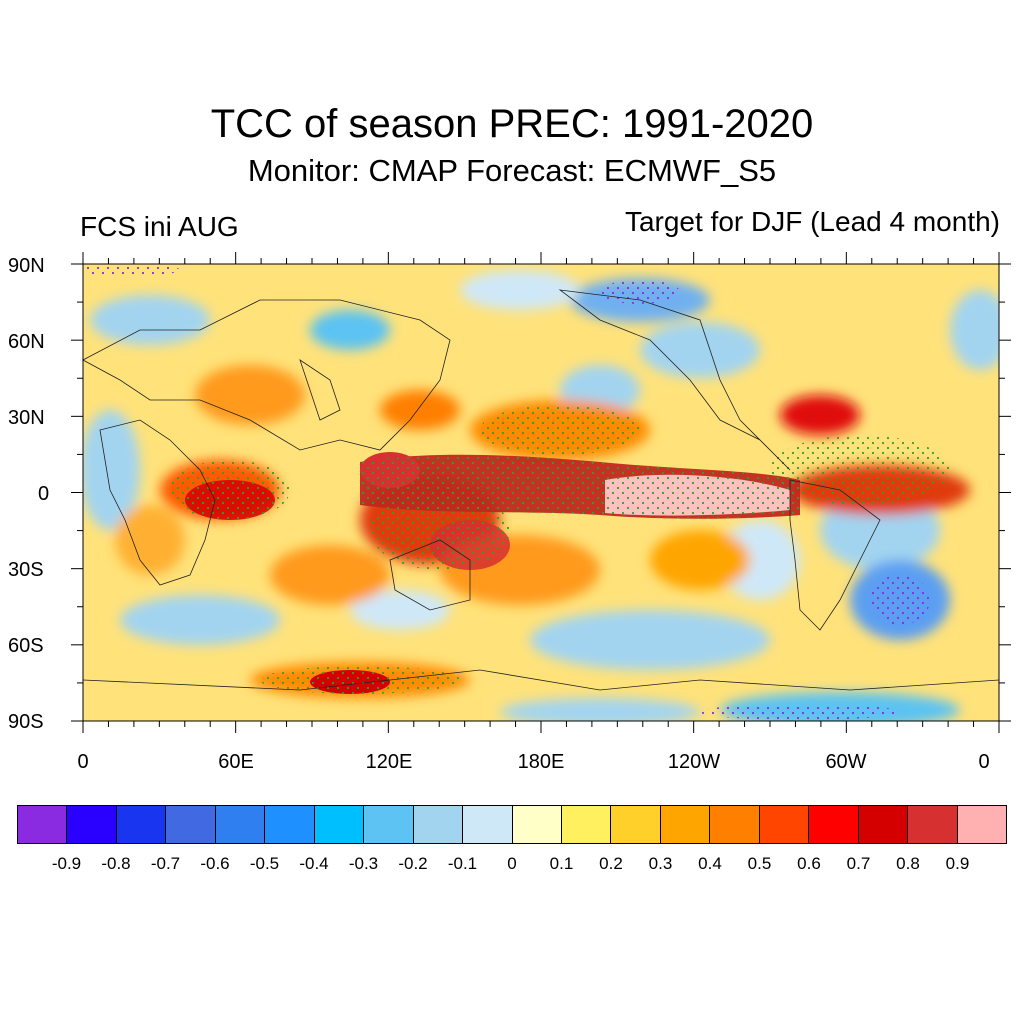 This screenshot has height=1024, width=1024. What do you see at coordinates (363, 863) in the screenshot?
I see `colorbar-label: -0.3` at bounding box center [363, 863].